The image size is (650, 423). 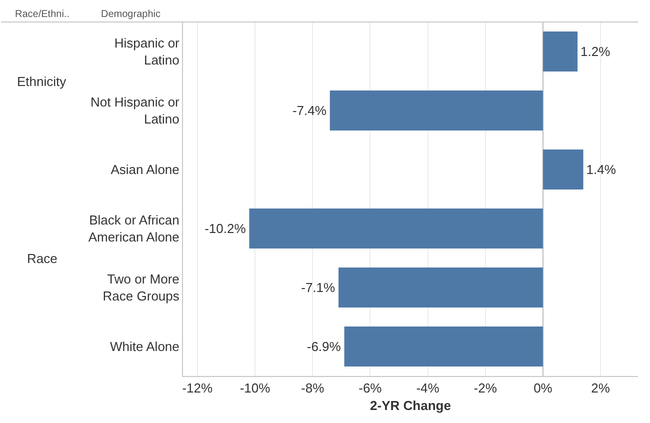 What do you see at coordinates (147, 52) in the screenshot?
I see `y-tick-label: Hispanic or Latino` at bounding box center [147, 52].